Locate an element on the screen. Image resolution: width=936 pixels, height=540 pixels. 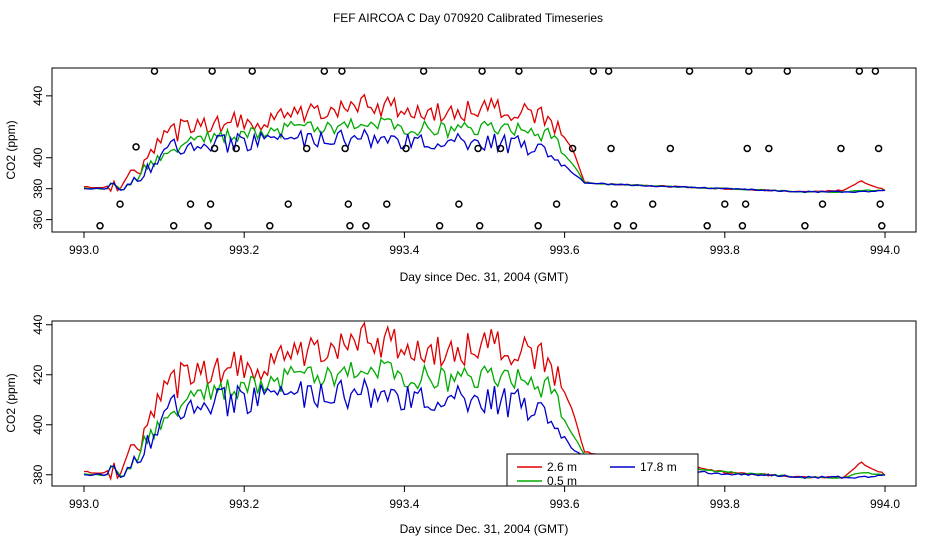
y-tick-label: 380 is located at coordinates (38, 188).